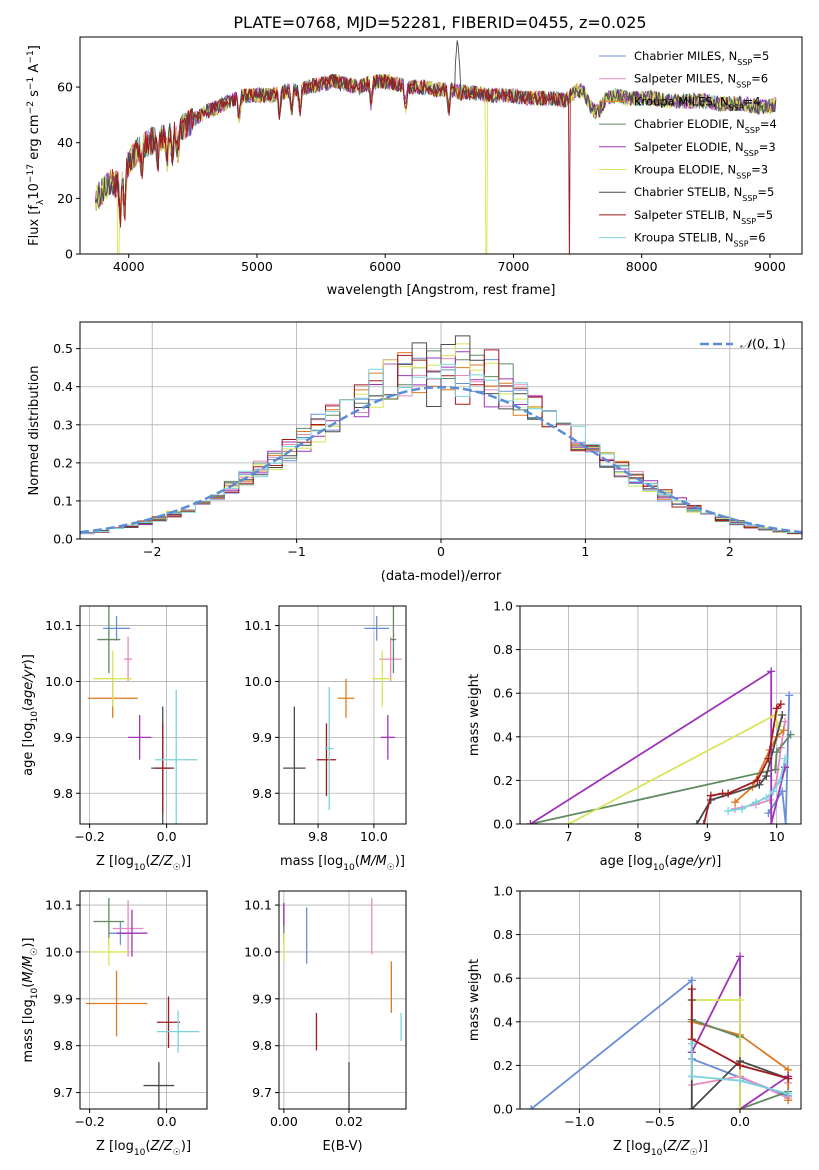 The height and width of the screenshot is (1170, 819). What do you see at coordinates (63, 737) in the screenshot?
I see `y-tick-label: 9.9` at bounding box center [63, 737].